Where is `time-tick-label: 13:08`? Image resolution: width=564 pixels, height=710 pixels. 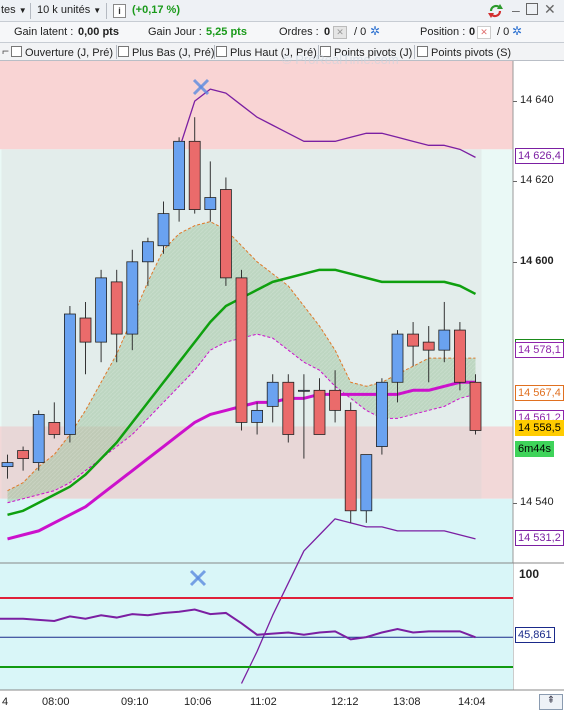
time-tick-label: 13:08 is located at coordinates (407, 702).